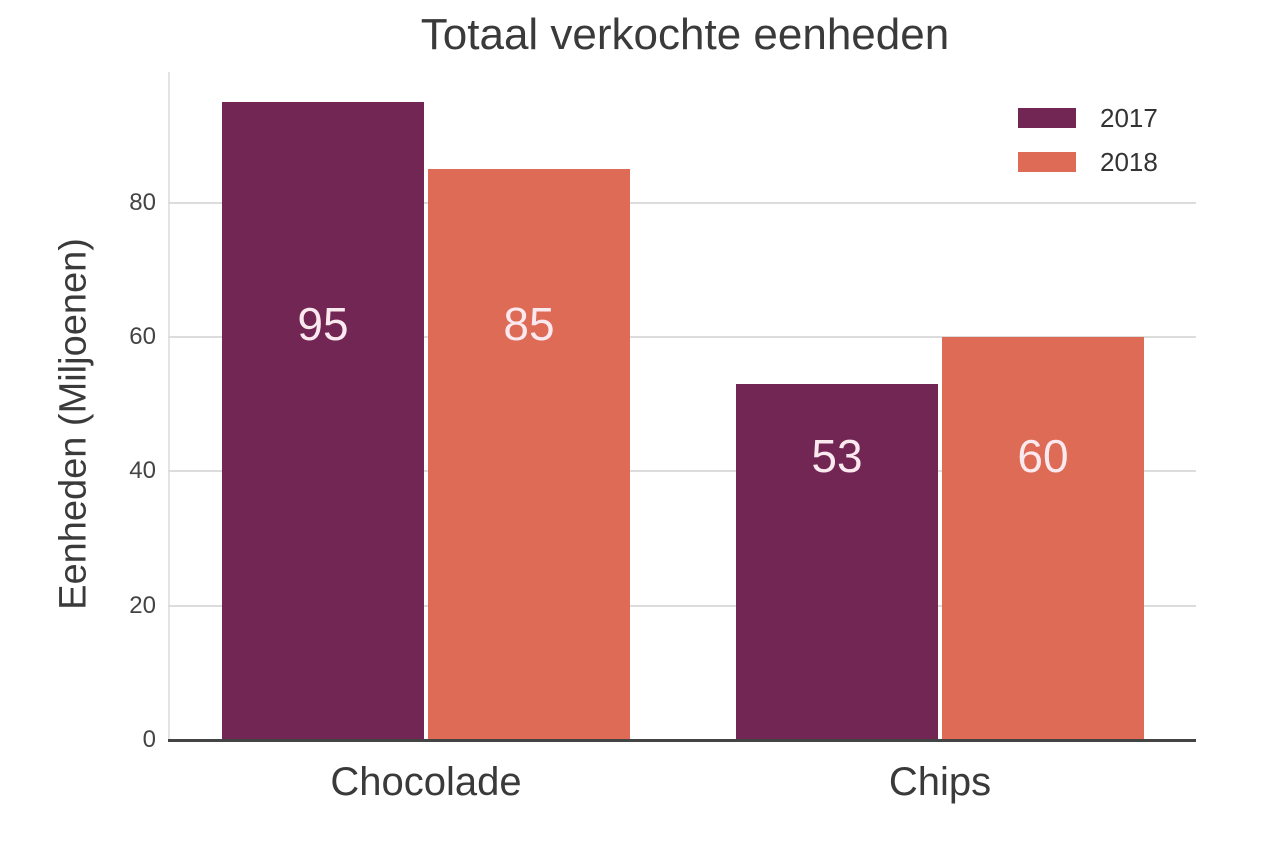 Image resolution: width=1264 pixels, height=848 pixels. Describe the element at coordinates (323, 324) in the screenshot. I see `bar-value-label: 95` at that location.